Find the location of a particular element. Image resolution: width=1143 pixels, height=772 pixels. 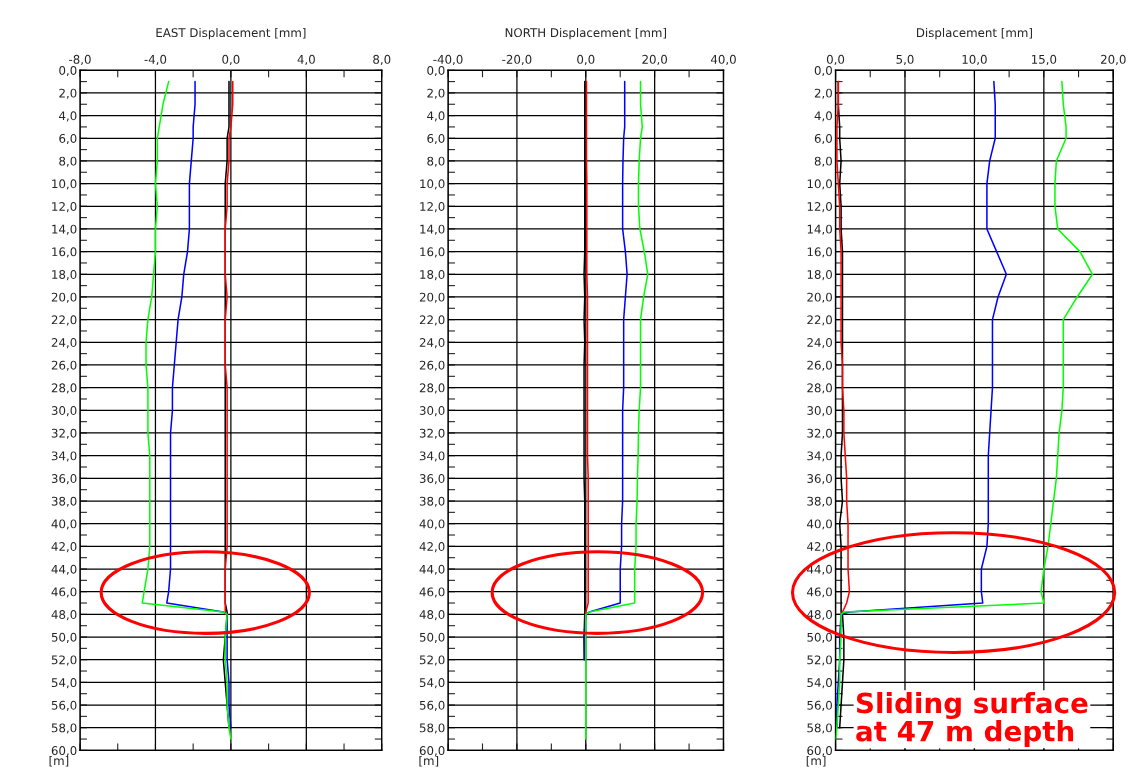

x-tick-label: 15,0 is located at coordinates (1044, 59).